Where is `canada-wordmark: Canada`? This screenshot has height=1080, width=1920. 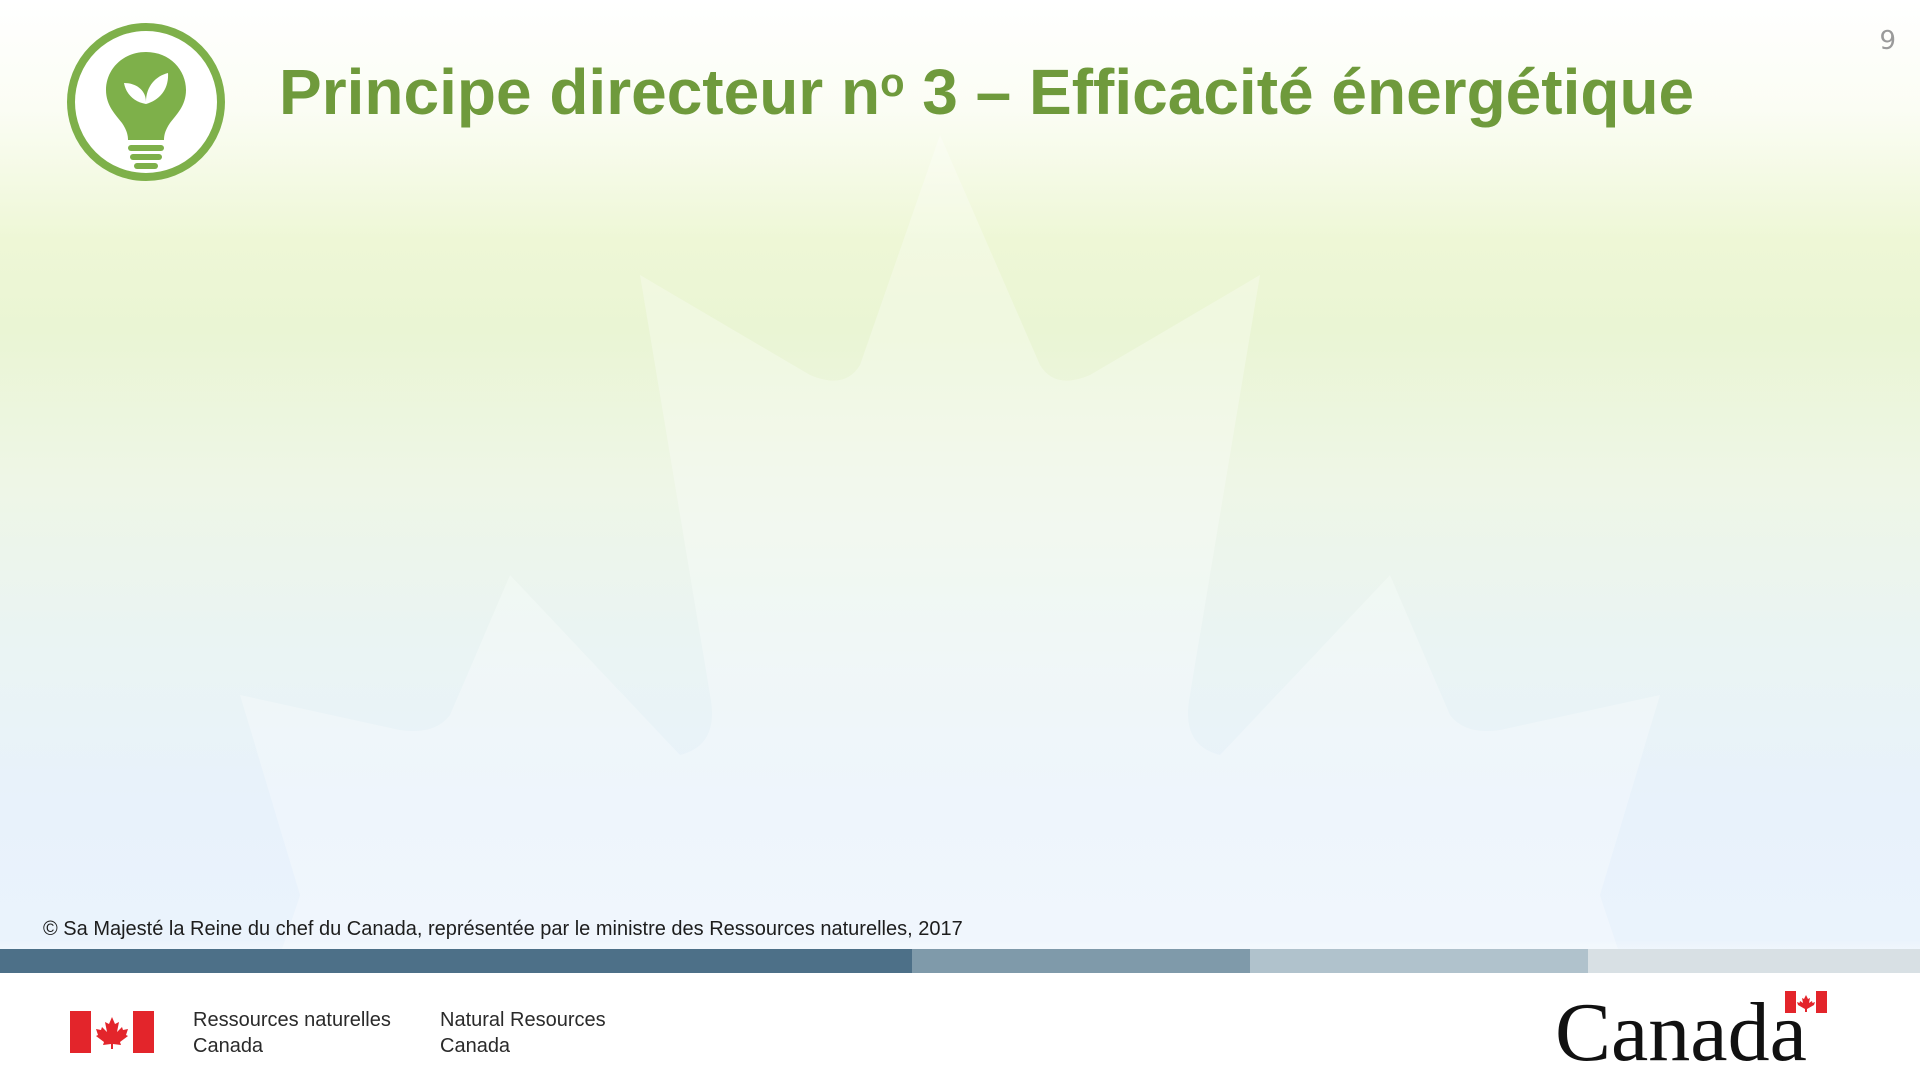
canada-wordmark: Canada is located at coordinates (1692, 1033).